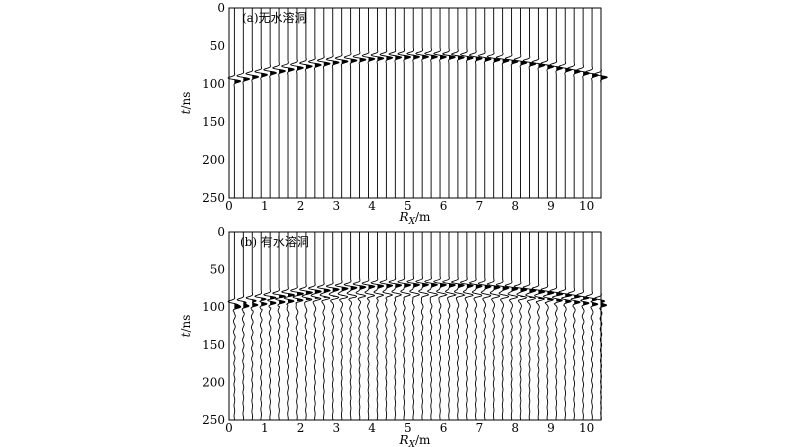 Image resolution: width=800 pixels, height=447 pixels. What do you see at coordinates (221, 232) in the screenshot?
I see `y-tick-label: 0` at bounding box center [221, 232].